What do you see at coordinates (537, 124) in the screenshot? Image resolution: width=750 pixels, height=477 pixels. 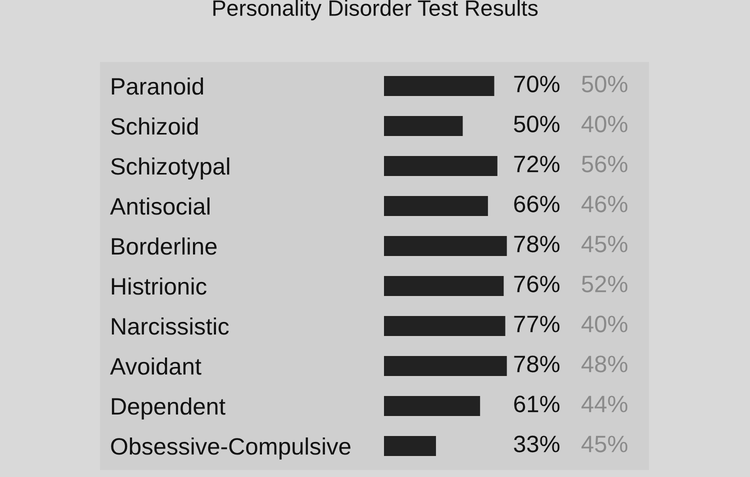 I see `data-label: 50%` at bounding box center [537, 124].